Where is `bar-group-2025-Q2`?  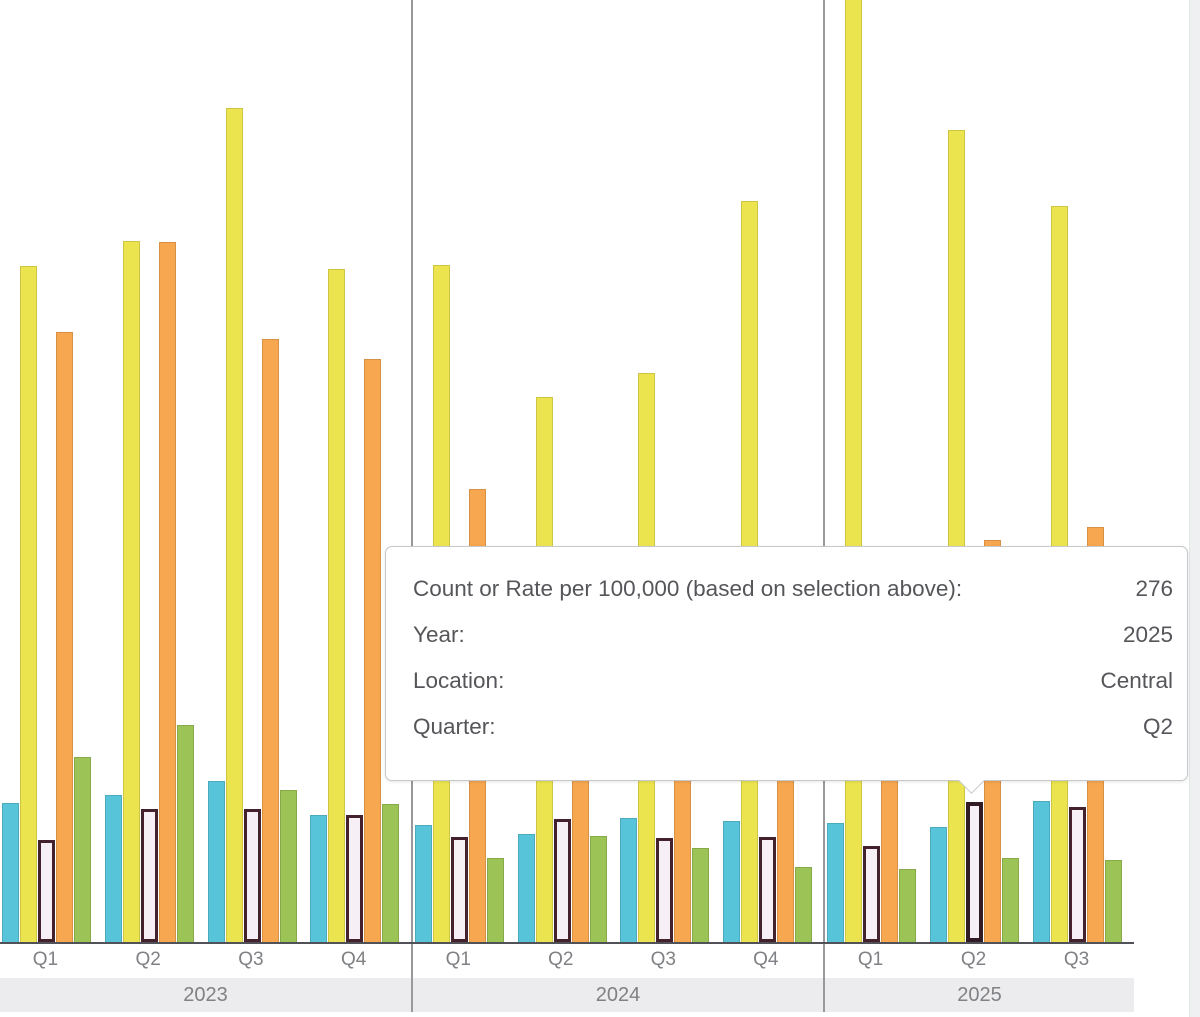 bar-group-2025-Q2 is located at coordinates (979, 471).